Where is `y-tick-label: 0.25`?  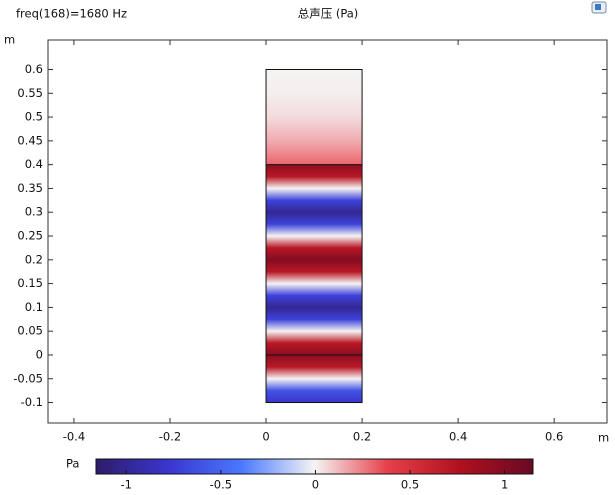 y-tick-label: 0.25 is located at coordinates (30, 236).